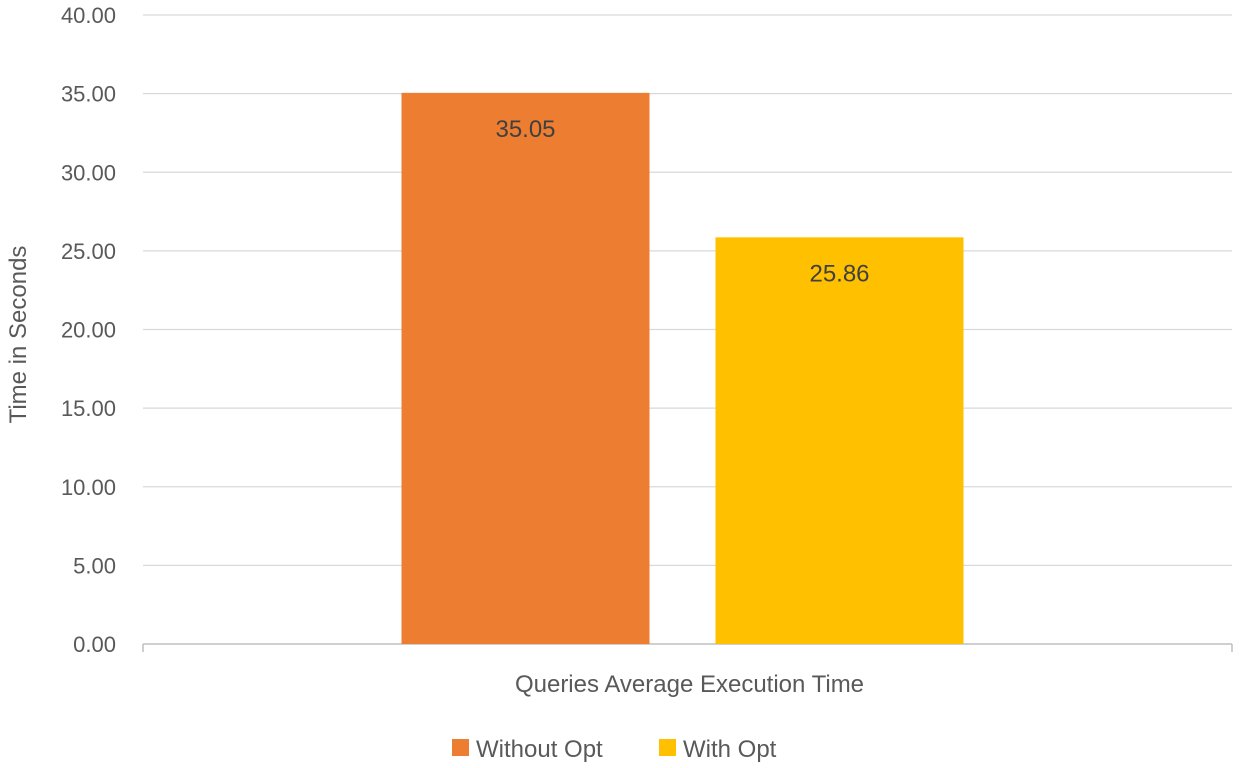 Image resolution: width=1250 pixels, height=768 pixels. I want to click on y-axis-title: Time in Seconds, so click(18, 335).